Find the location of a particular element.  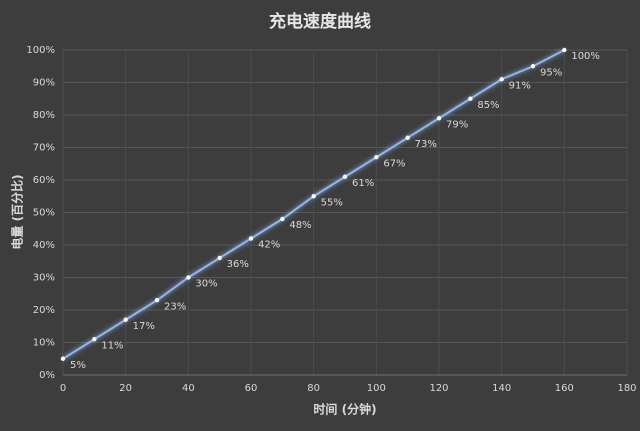

x-tick-label: 160 is located at coordinates (564, 388).